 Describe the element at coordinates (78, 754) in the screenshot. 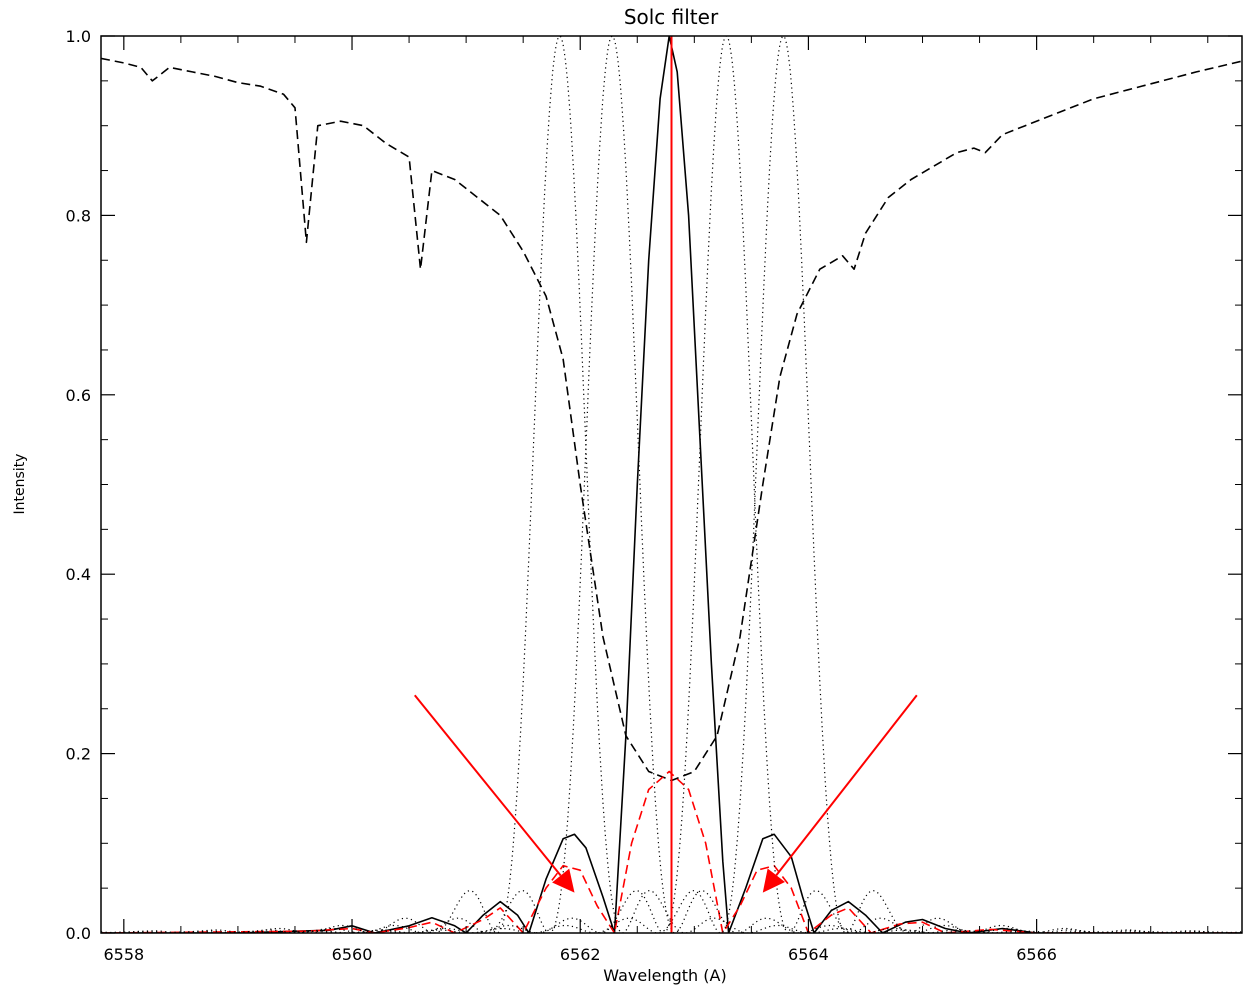

I see `y-tick-label: 0.2` at that location.